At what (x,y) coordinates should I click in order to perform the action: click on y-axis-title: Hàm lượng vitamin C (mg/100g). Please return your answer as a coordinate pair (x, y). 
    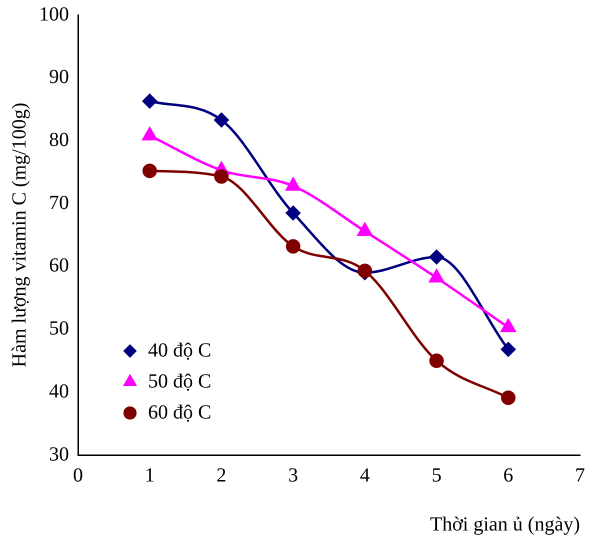
    Looking at the image, I should click on (19, 235).